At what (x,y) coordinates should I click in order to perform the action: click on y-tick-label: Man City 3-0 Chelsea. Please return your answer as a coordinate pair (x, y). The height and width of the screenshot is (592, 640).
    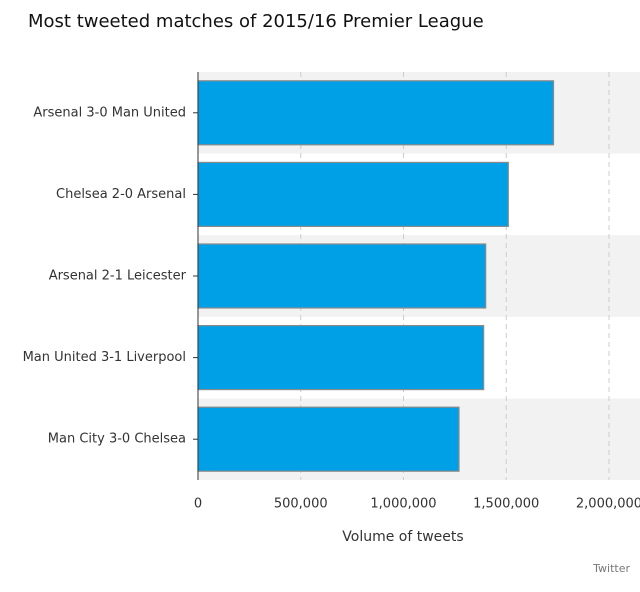
    Looking at the image, I should click on (117, 439).